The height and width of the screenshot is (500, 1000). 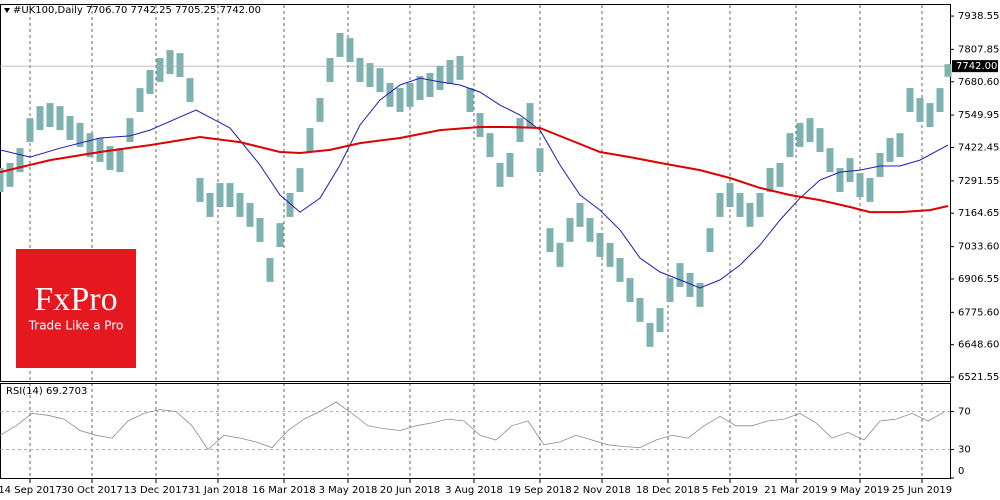 What do you see at coordinates (75, 299) in the screenshot?
I see `logo-name: FxPro` at bounding box center [75, 299].